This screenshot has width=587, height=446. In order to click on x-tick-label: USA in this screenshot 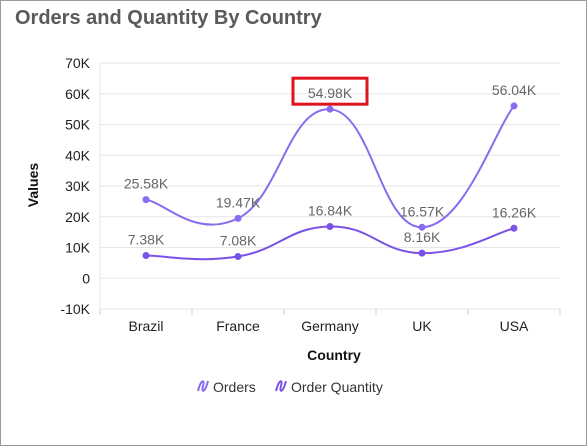, I will do `click(514, 326)`.